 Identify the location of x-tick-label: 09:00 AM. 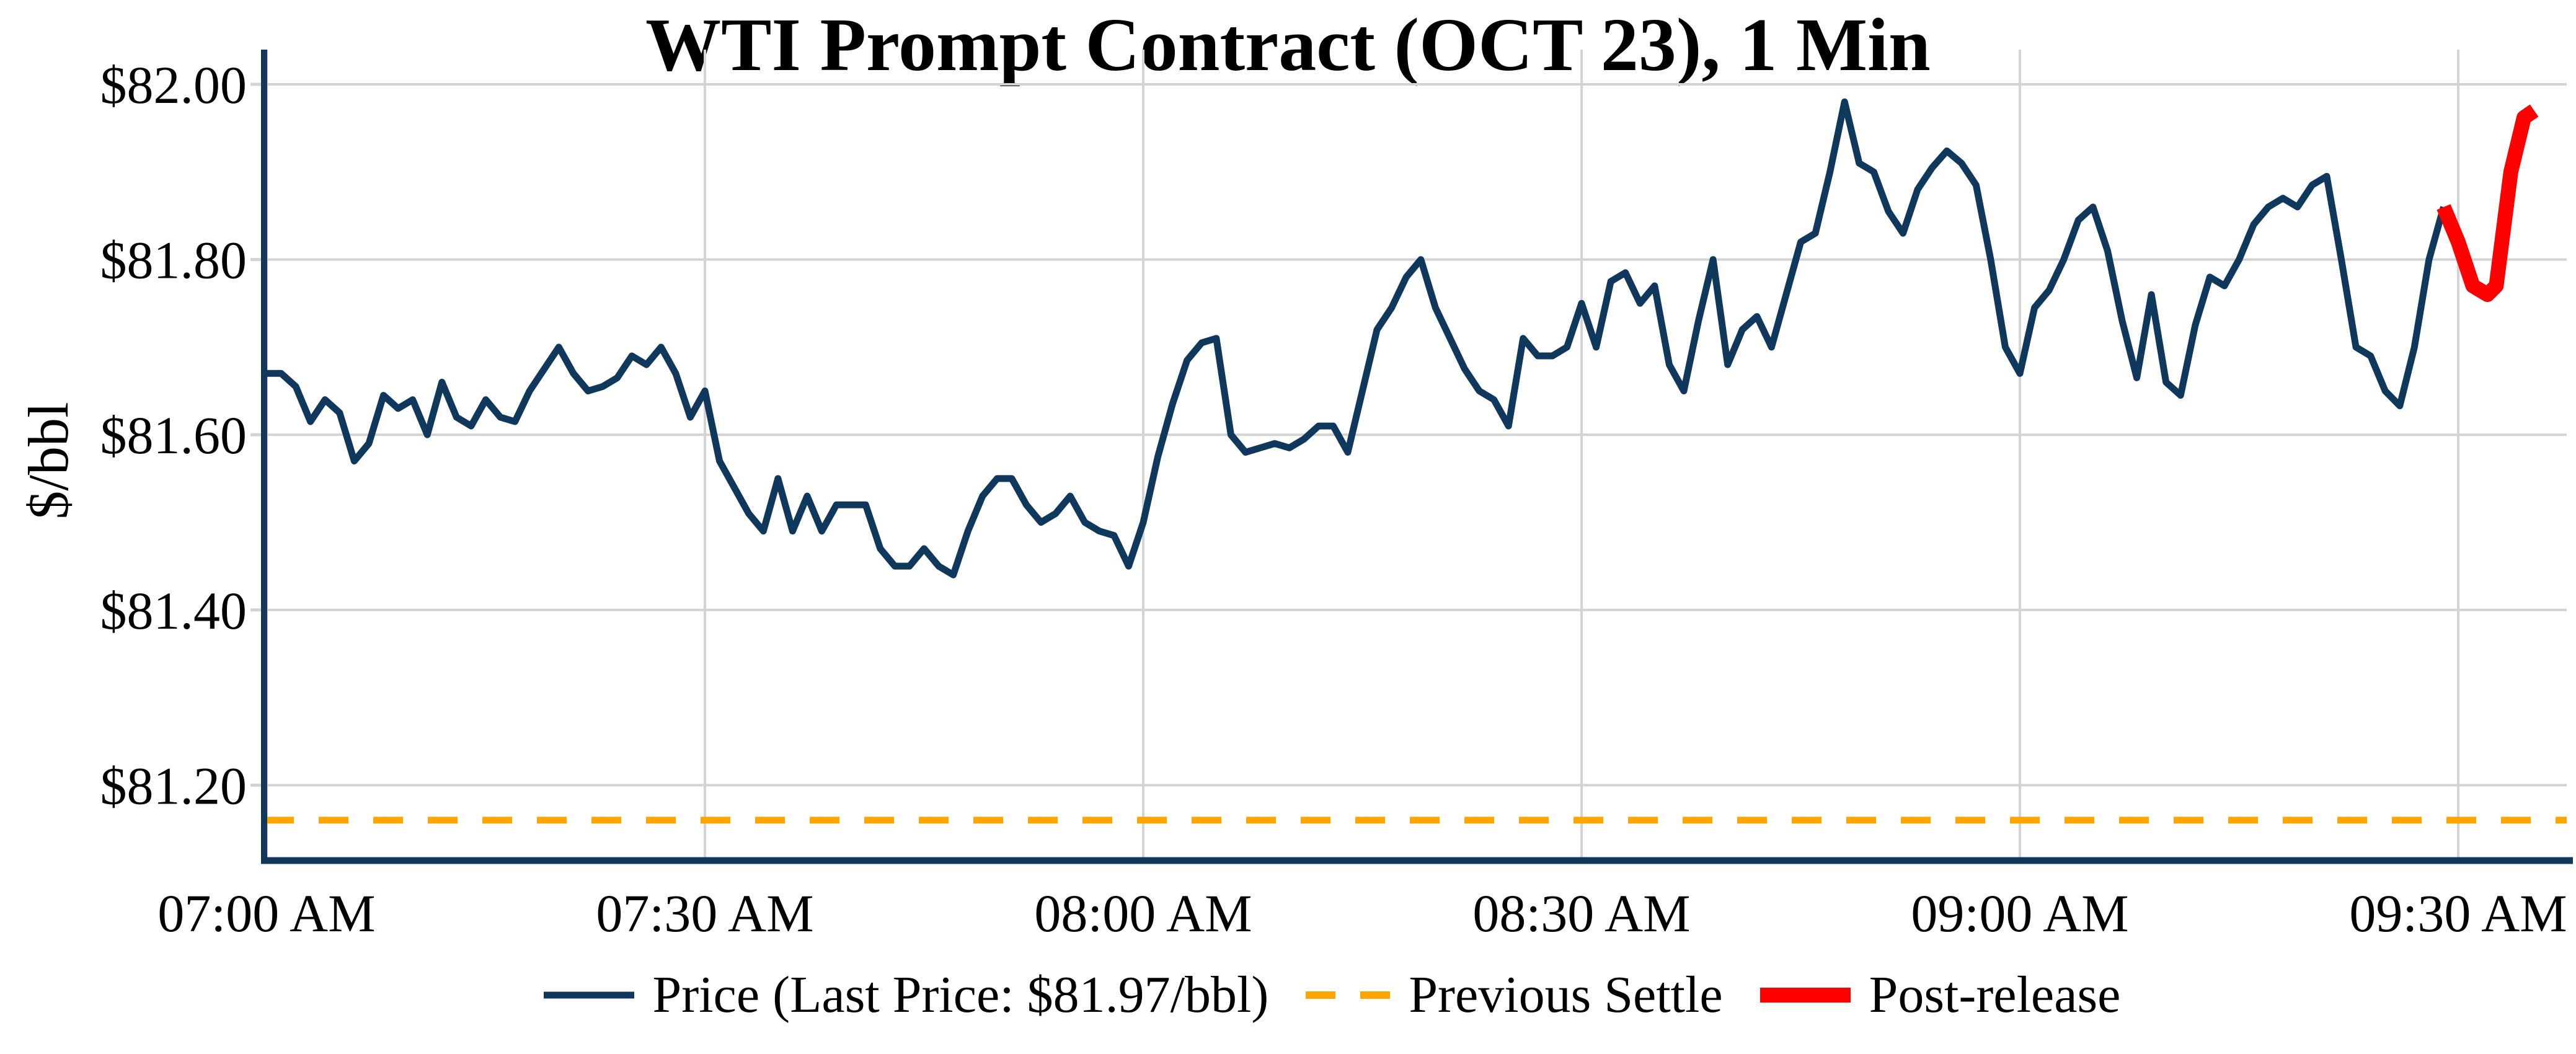
(2020, 913).